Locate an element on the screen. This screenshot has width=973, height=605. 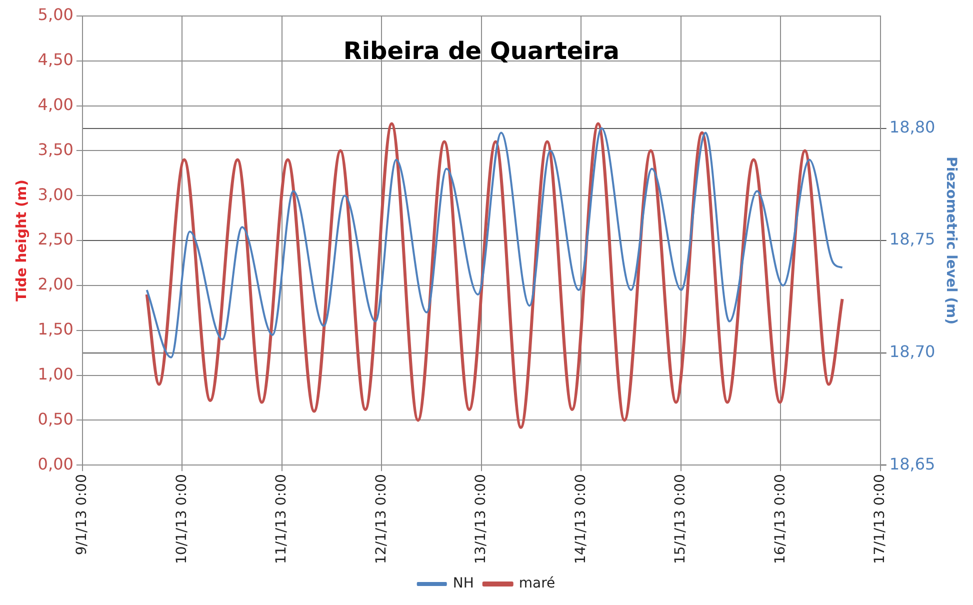
x-tick-label: 12/1/13 0:00 is located at coordinates (381, 519).